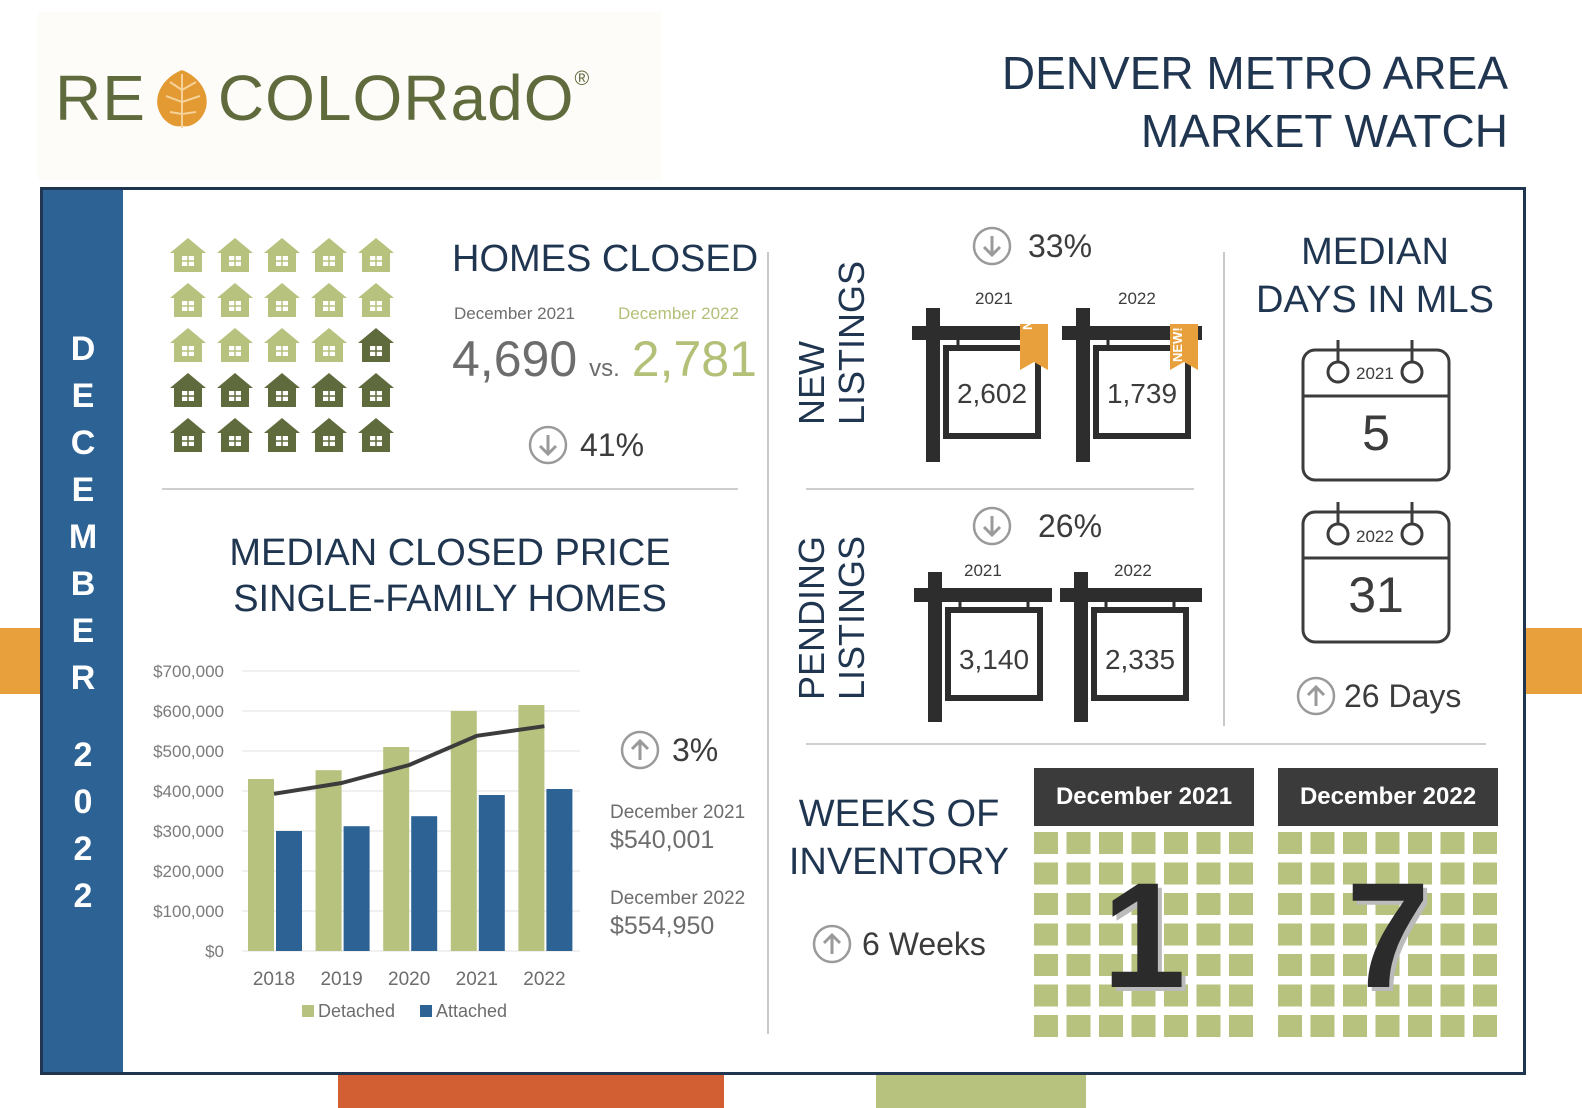 This screenshot has width=1582, height=1108. What do you see at coordinates (992, 393) in the screenshot?
I see `new-listings-value-1: 2,602` at bounding box center [992, 393].